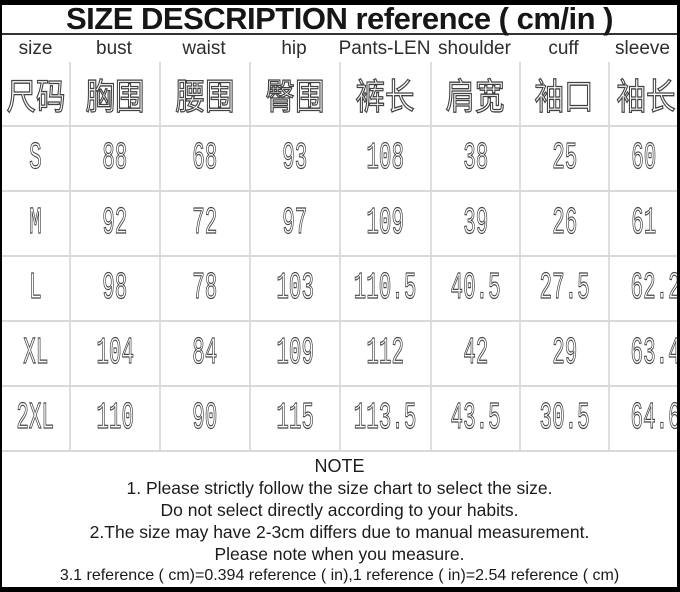 The width and height of the screenshot is (680, 592). Describe the element at coordinates (474, 158) in the screenshot. I see `value-cell: 38` at that location.